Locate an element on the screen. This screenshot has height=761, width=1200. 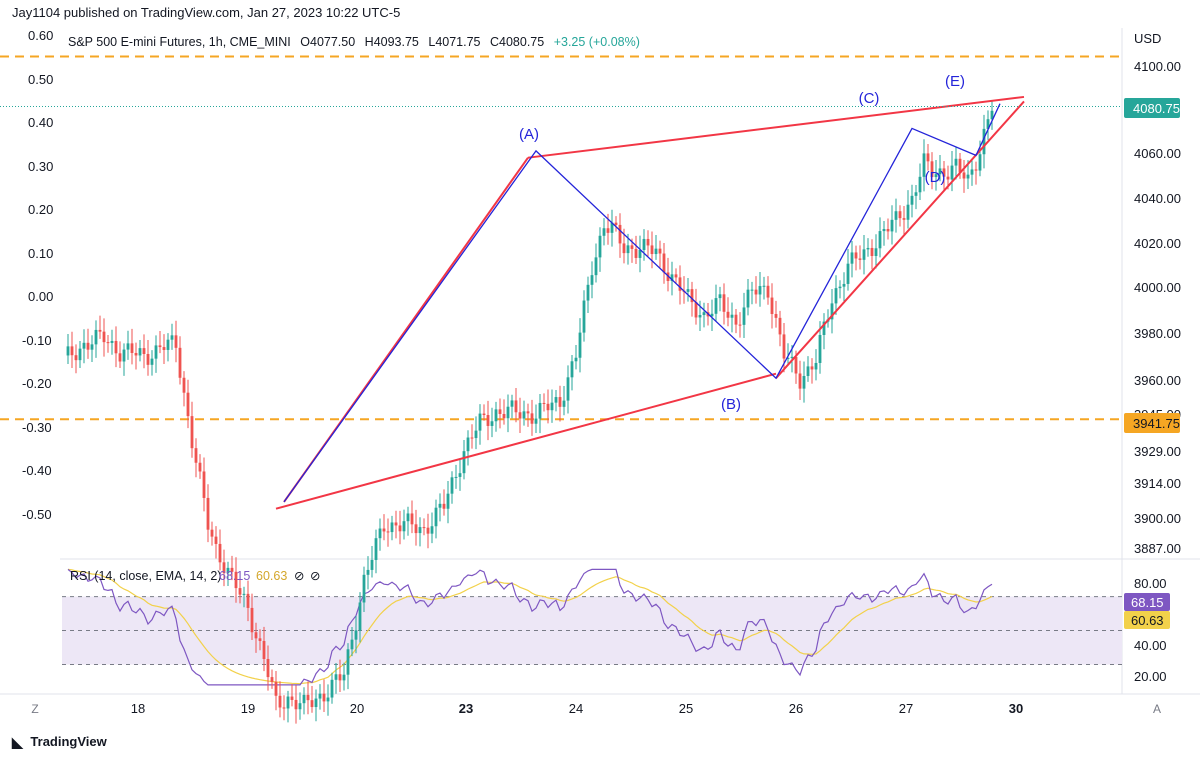
ohlc-change: +3.25 (+0.08%) is located at coordinates (596, 42).